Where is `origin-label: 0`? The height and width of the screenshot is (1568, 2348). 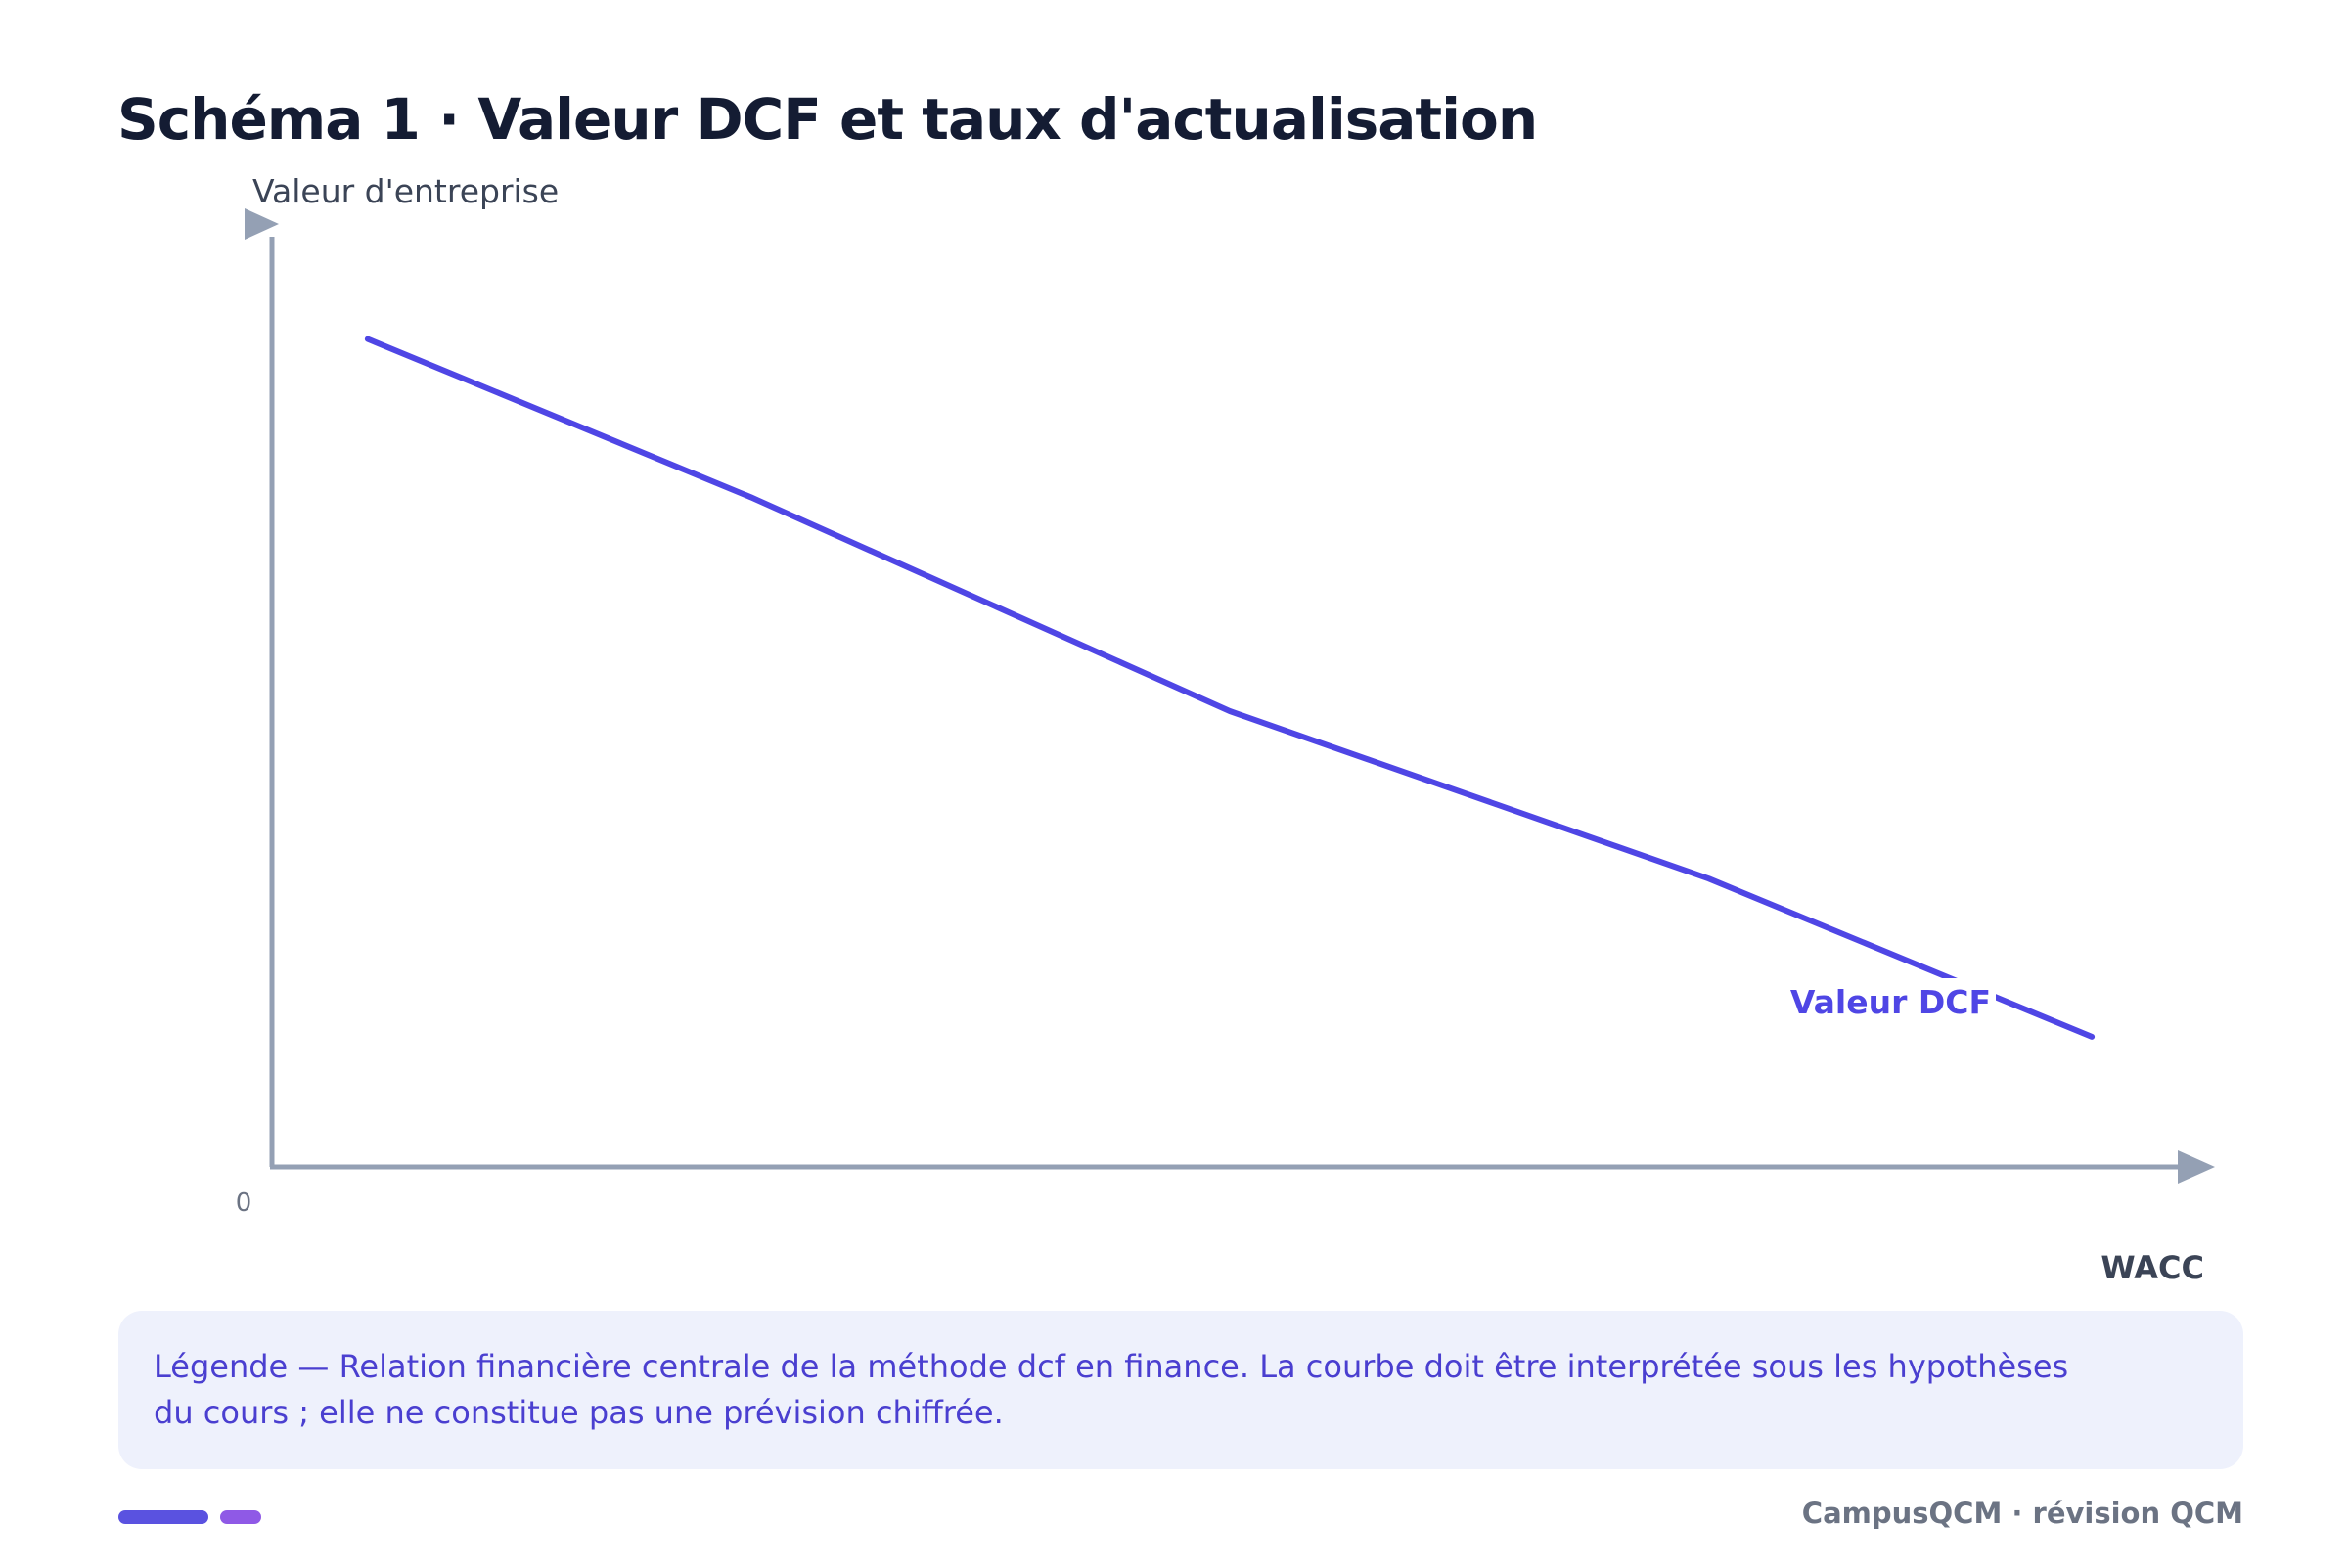 origin-label: 0 is located at coordinates (244, 1203).